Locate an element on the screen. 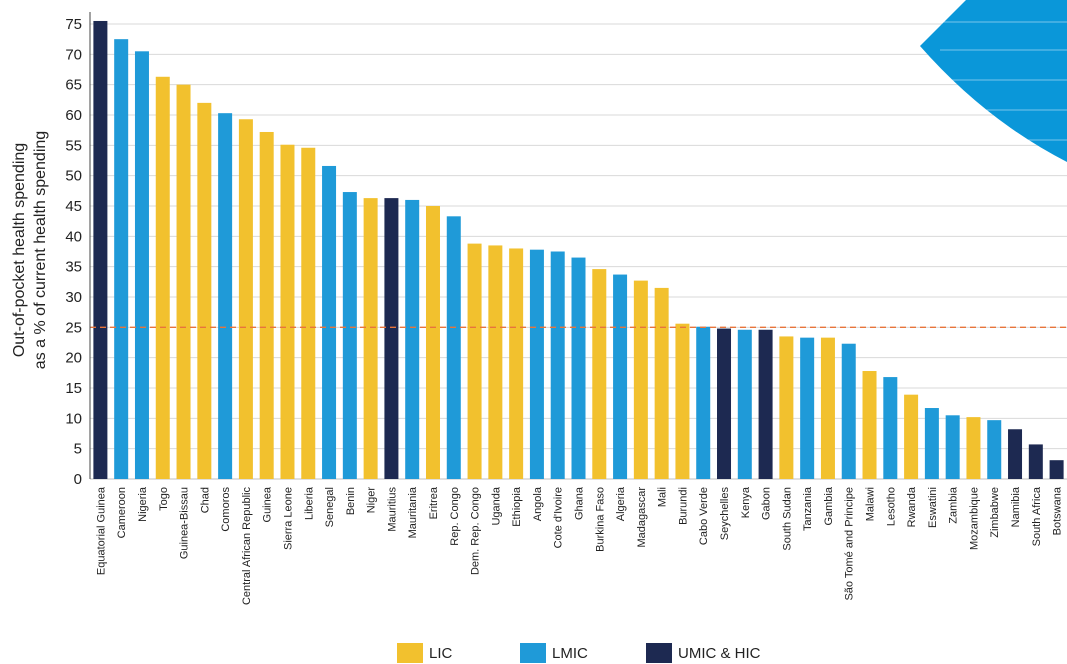  legend-label-lmic: LMIC is located at coordinates (570, 653).